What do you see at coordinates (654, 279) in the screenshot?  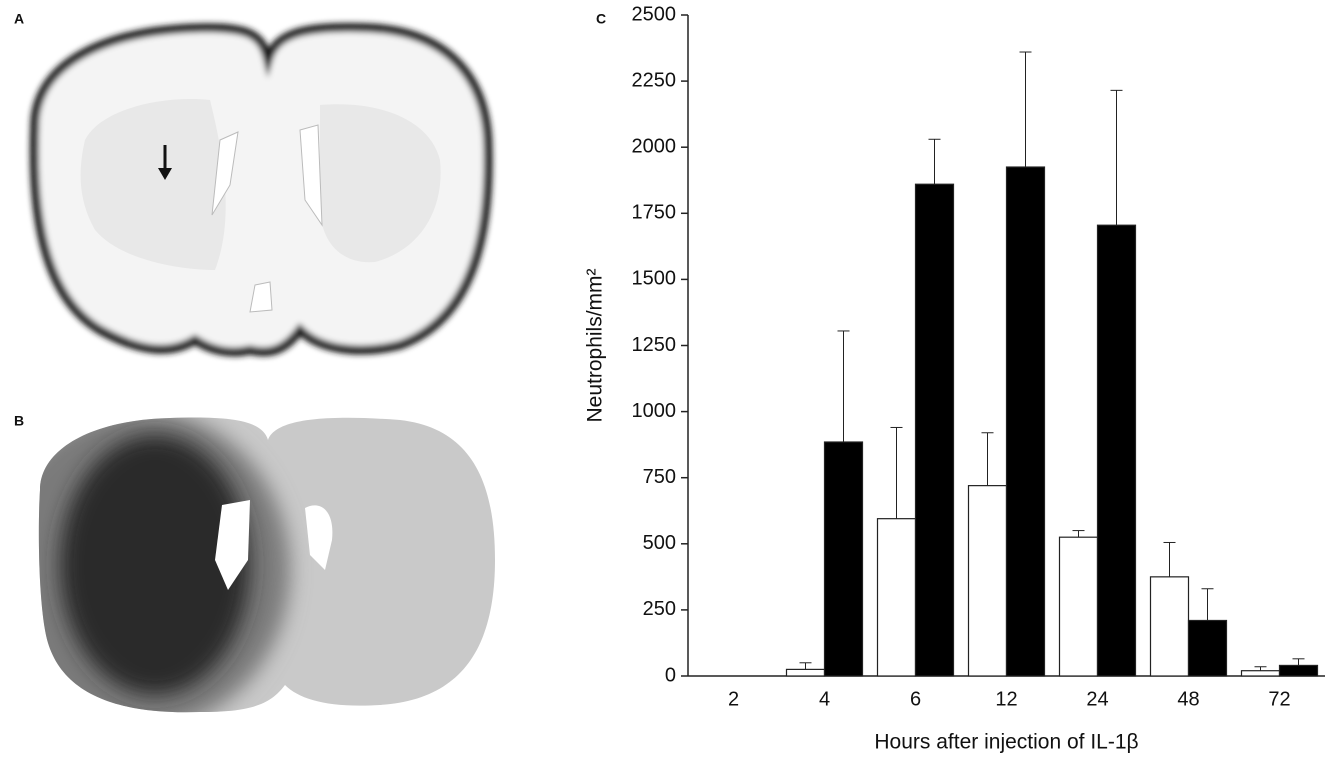 I see `y-tick-label: 1500` at bounding box center [654, 279].